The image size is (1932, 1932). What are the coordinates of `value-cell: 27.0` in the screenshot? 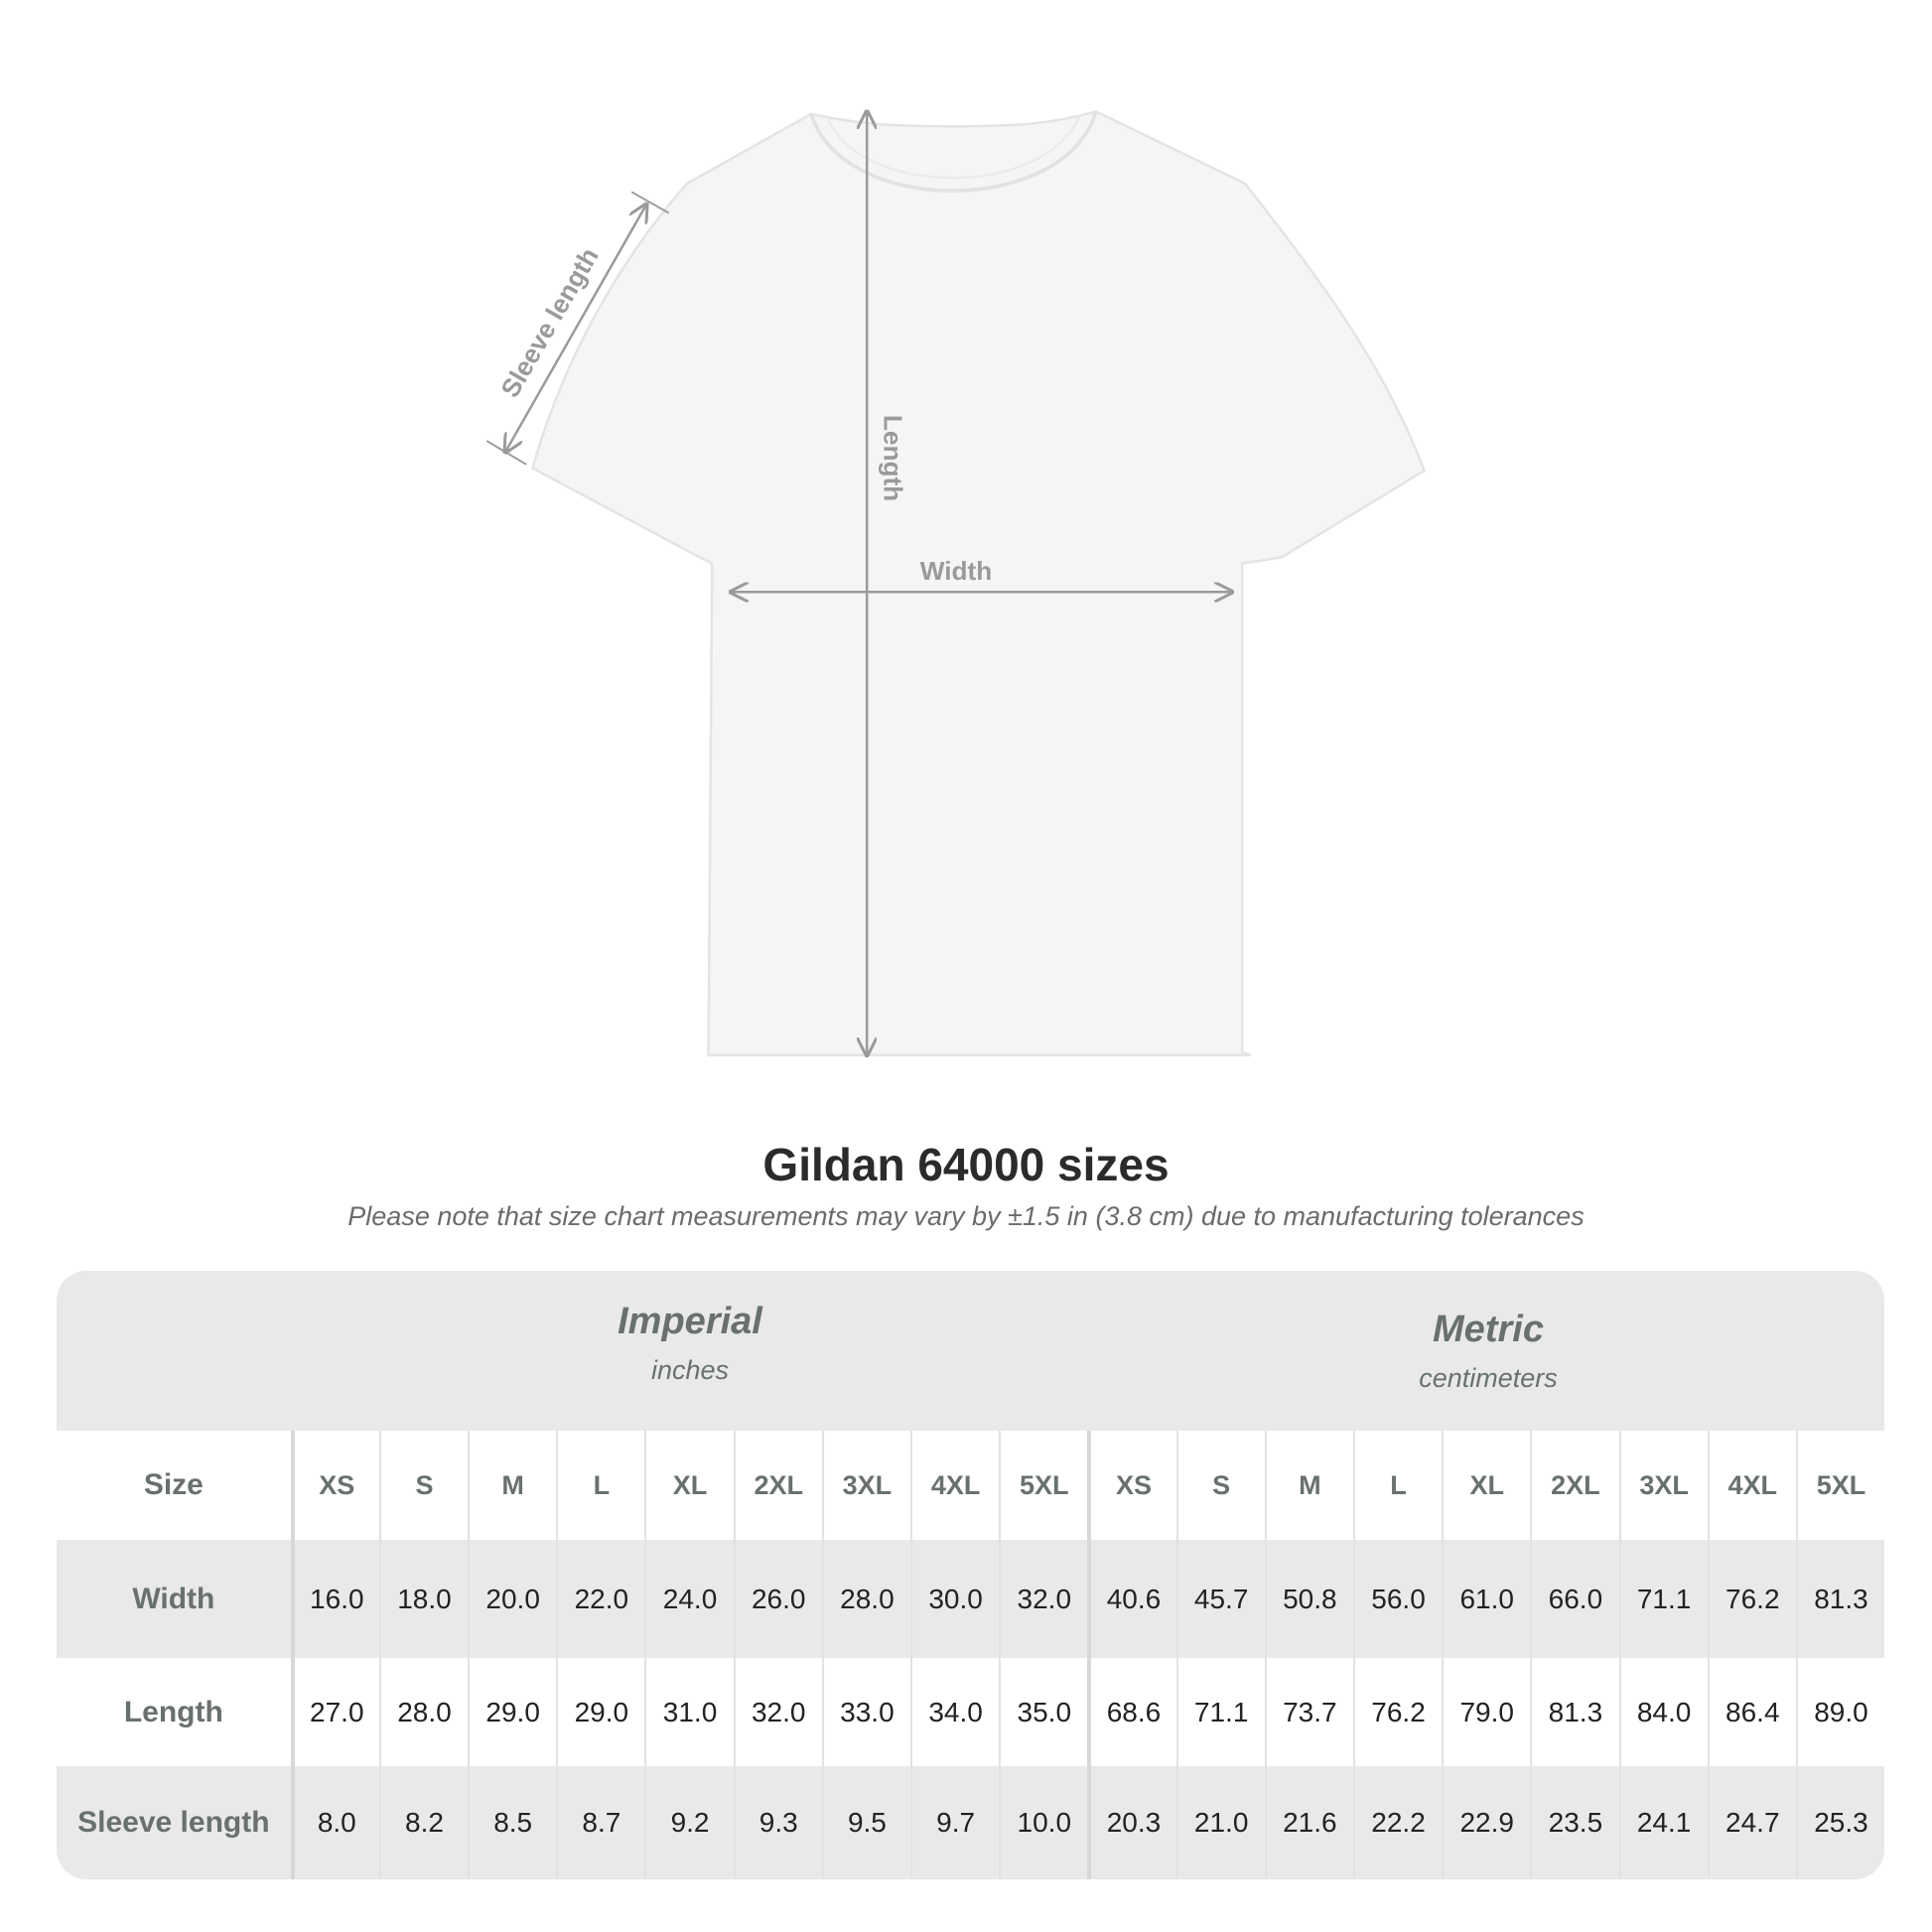 It's located at (334, 1712).